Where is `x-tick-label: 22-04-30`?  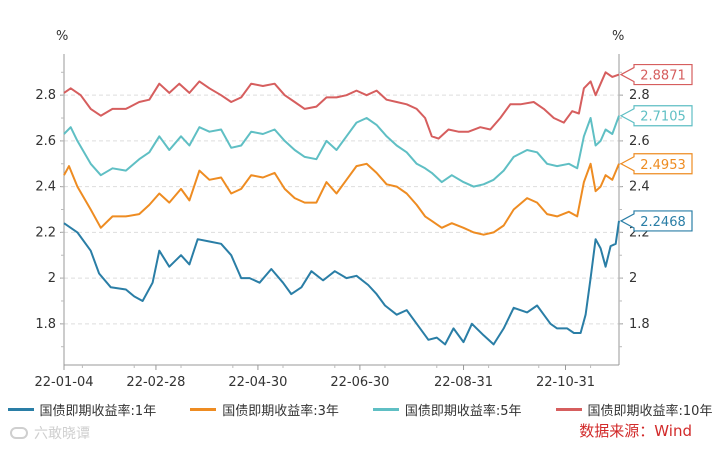 x-tick-label: 22-04-30 is located at coordinates (257, 382).